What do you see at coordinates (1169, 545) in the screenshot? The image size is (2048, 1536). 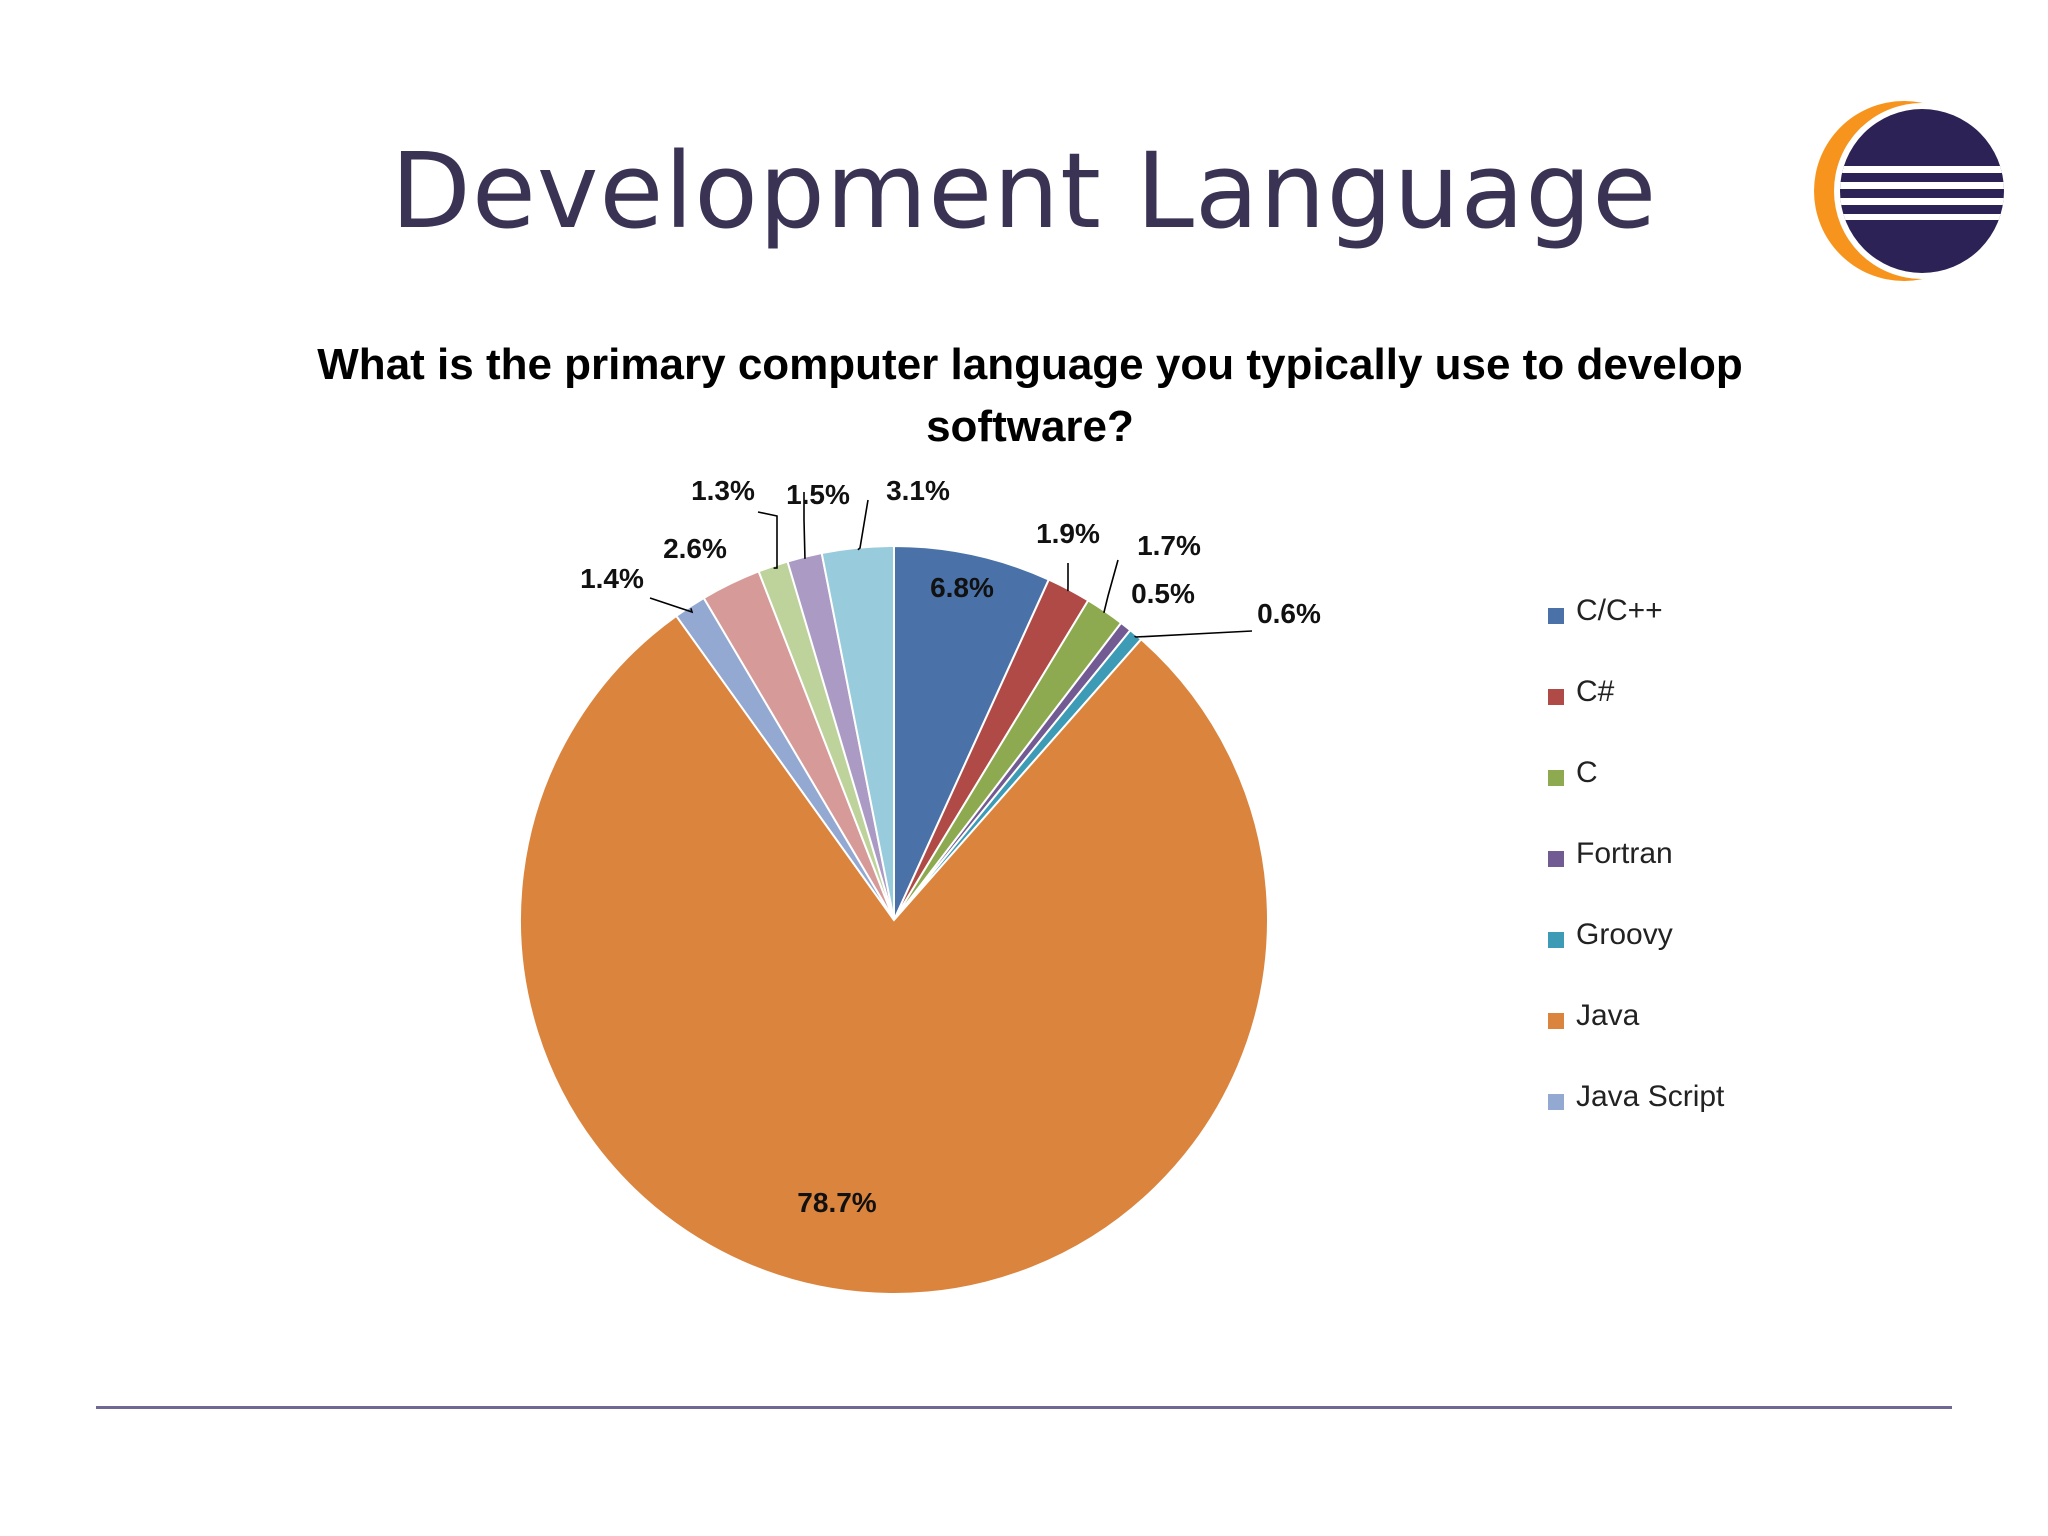 I see `data-label: 1.7%` at bounding box center [1169, 545].